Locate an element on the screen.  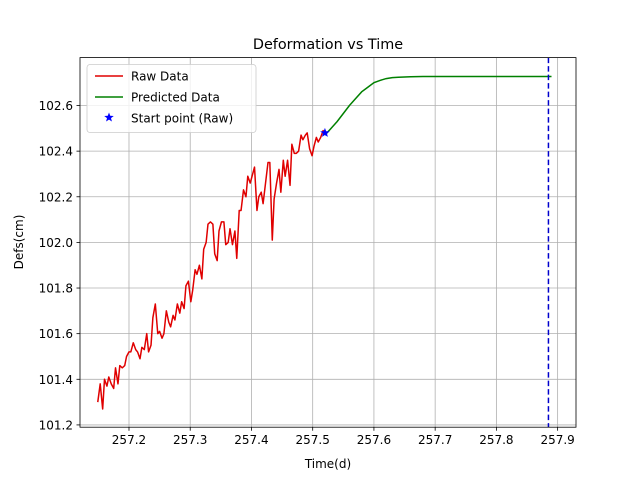
predicted-data-series-line is located at coordinates (438, 105).